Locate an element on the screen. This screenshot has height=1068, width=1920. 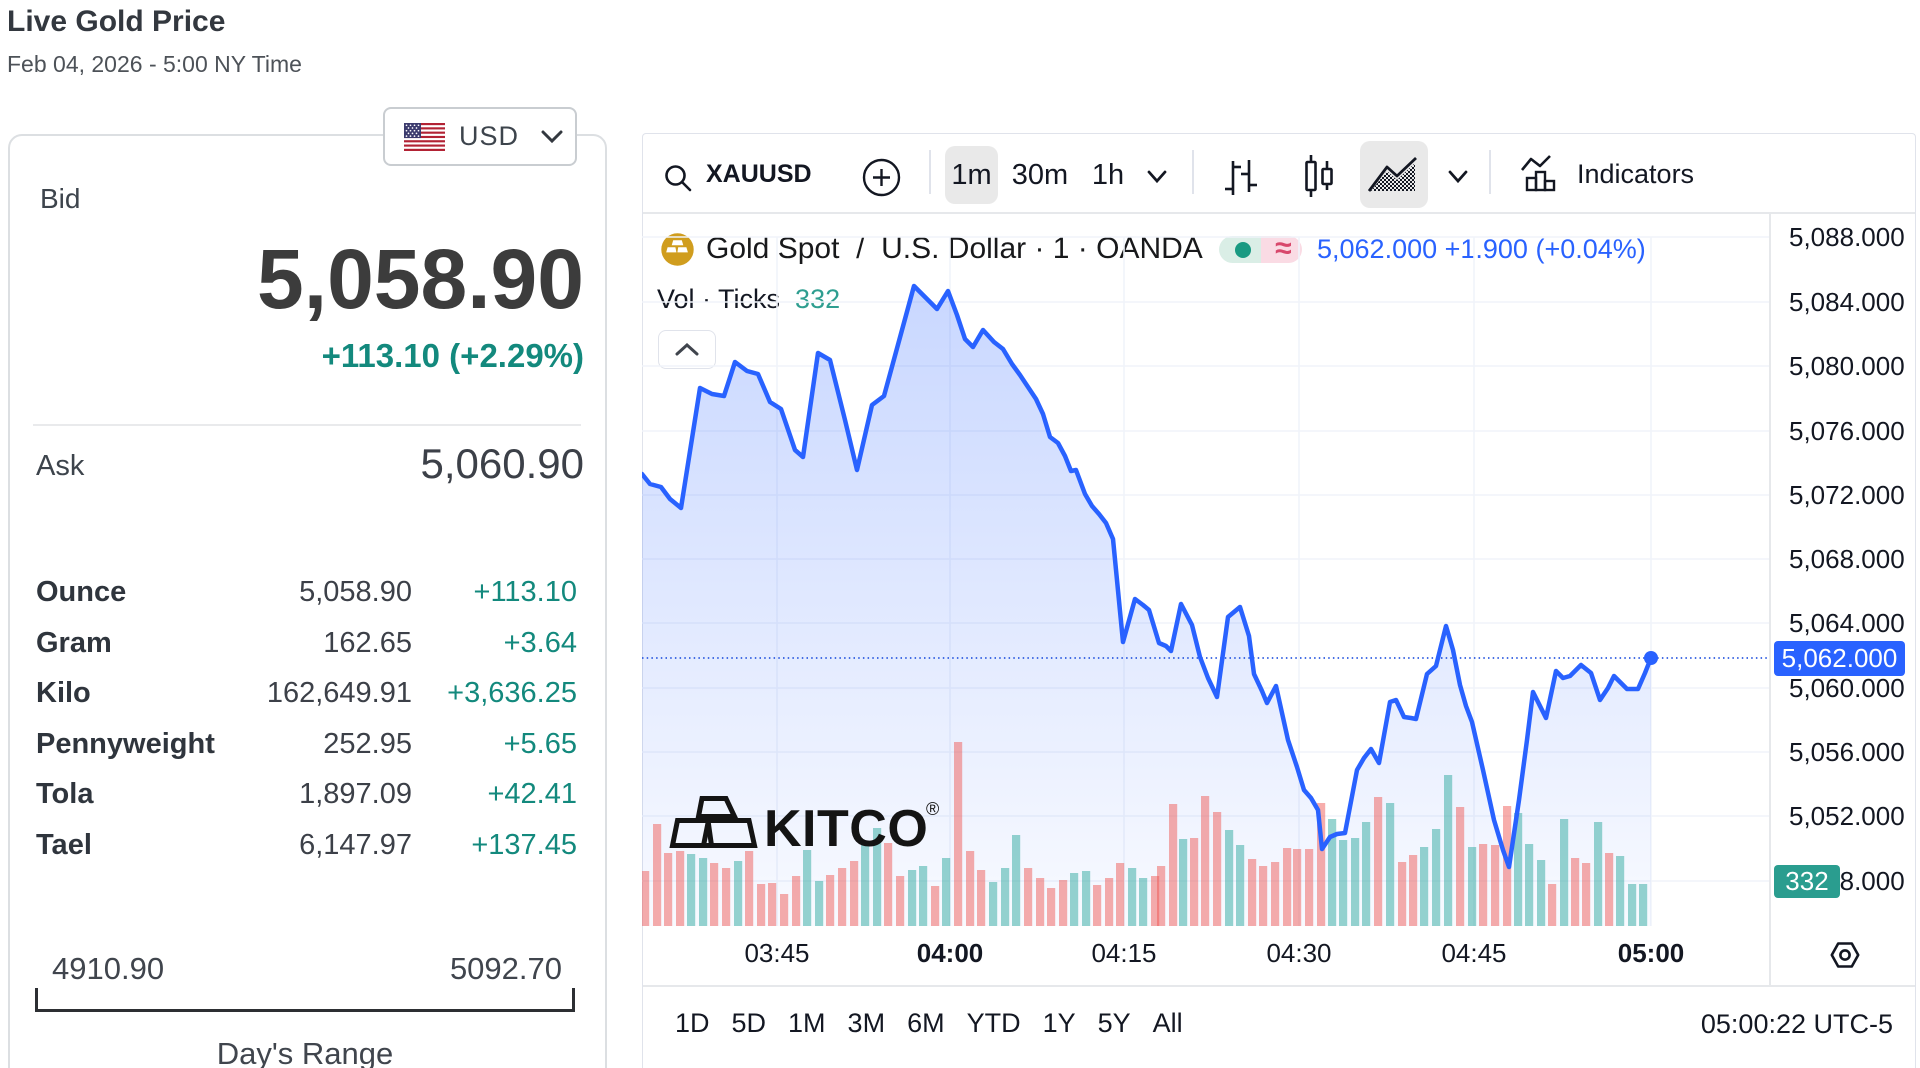
svg-text: KITCO is located at coordinates (846, 829).